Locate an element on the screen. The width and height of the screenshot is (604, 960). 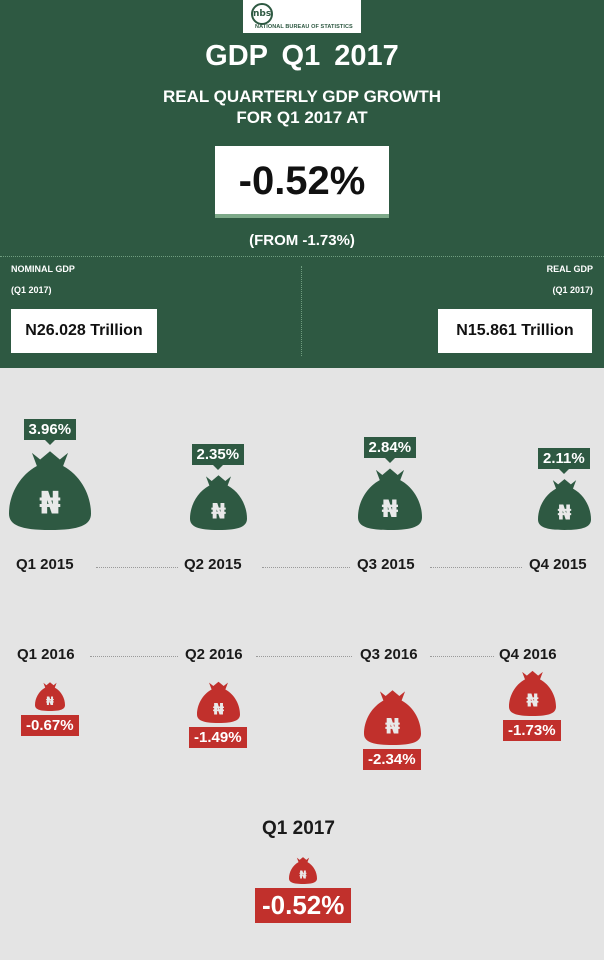
quarter-label: Q1 2015 is located at coordinates (45, 564).